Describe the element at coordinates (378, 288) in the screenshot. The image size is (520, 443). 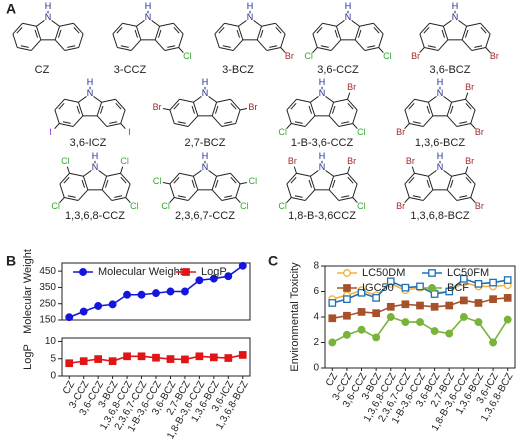
I see `legend-label: IGC50` at that location.